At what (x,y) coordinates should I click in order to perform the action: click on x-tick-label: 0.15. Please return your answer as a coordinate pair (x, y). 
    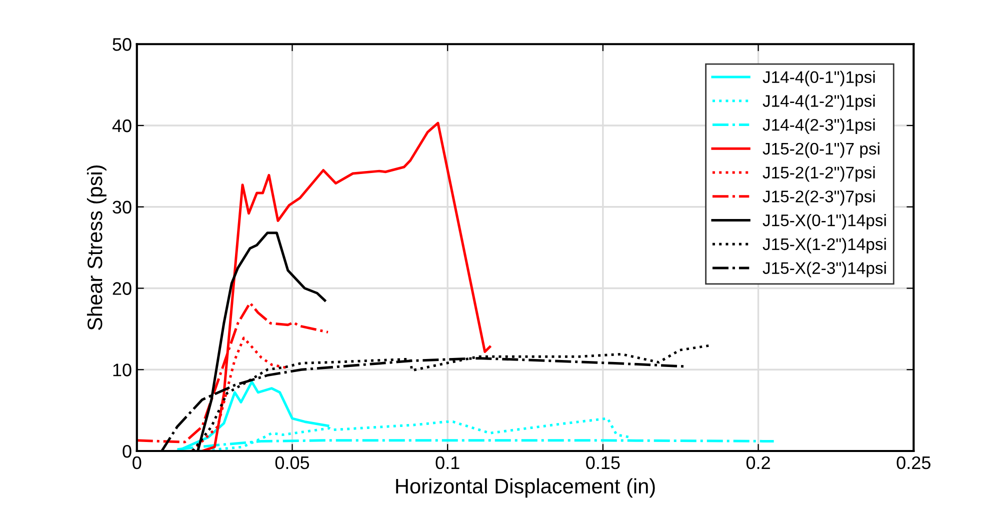
    Looking at the image, I should click on (603, 463).